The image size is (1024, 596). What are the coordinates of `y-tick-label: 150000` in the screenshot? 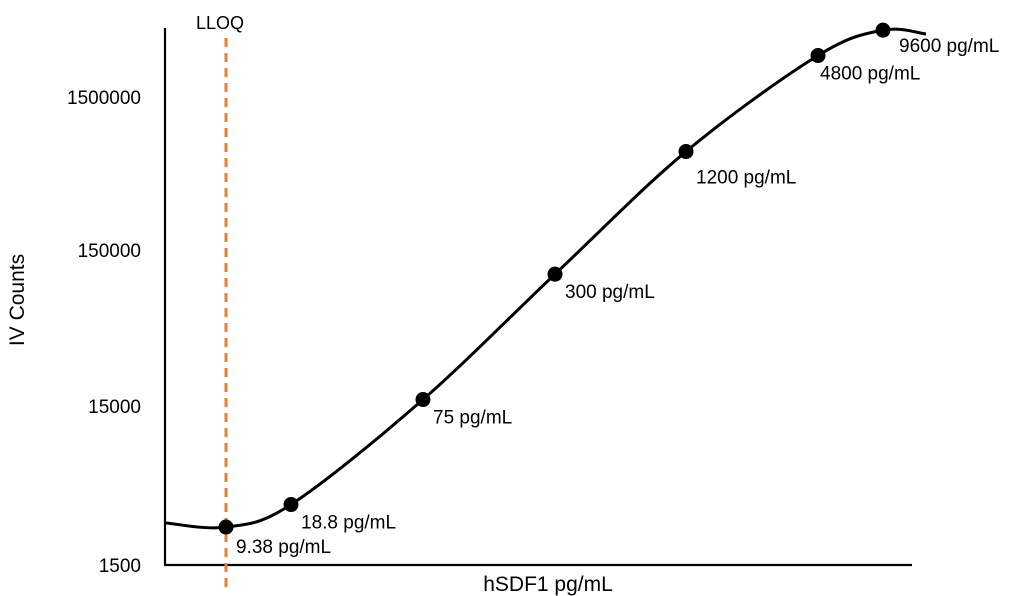 It's located at (109, 251).